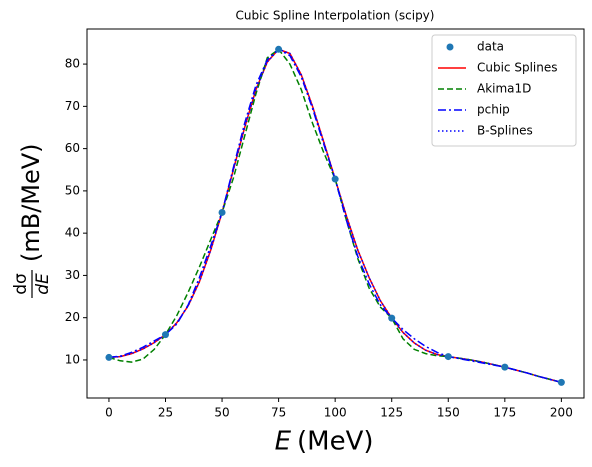  Describe the element at coordinates (391, 413) in the screenshot. I see `x-tick-label: 125` at that location.